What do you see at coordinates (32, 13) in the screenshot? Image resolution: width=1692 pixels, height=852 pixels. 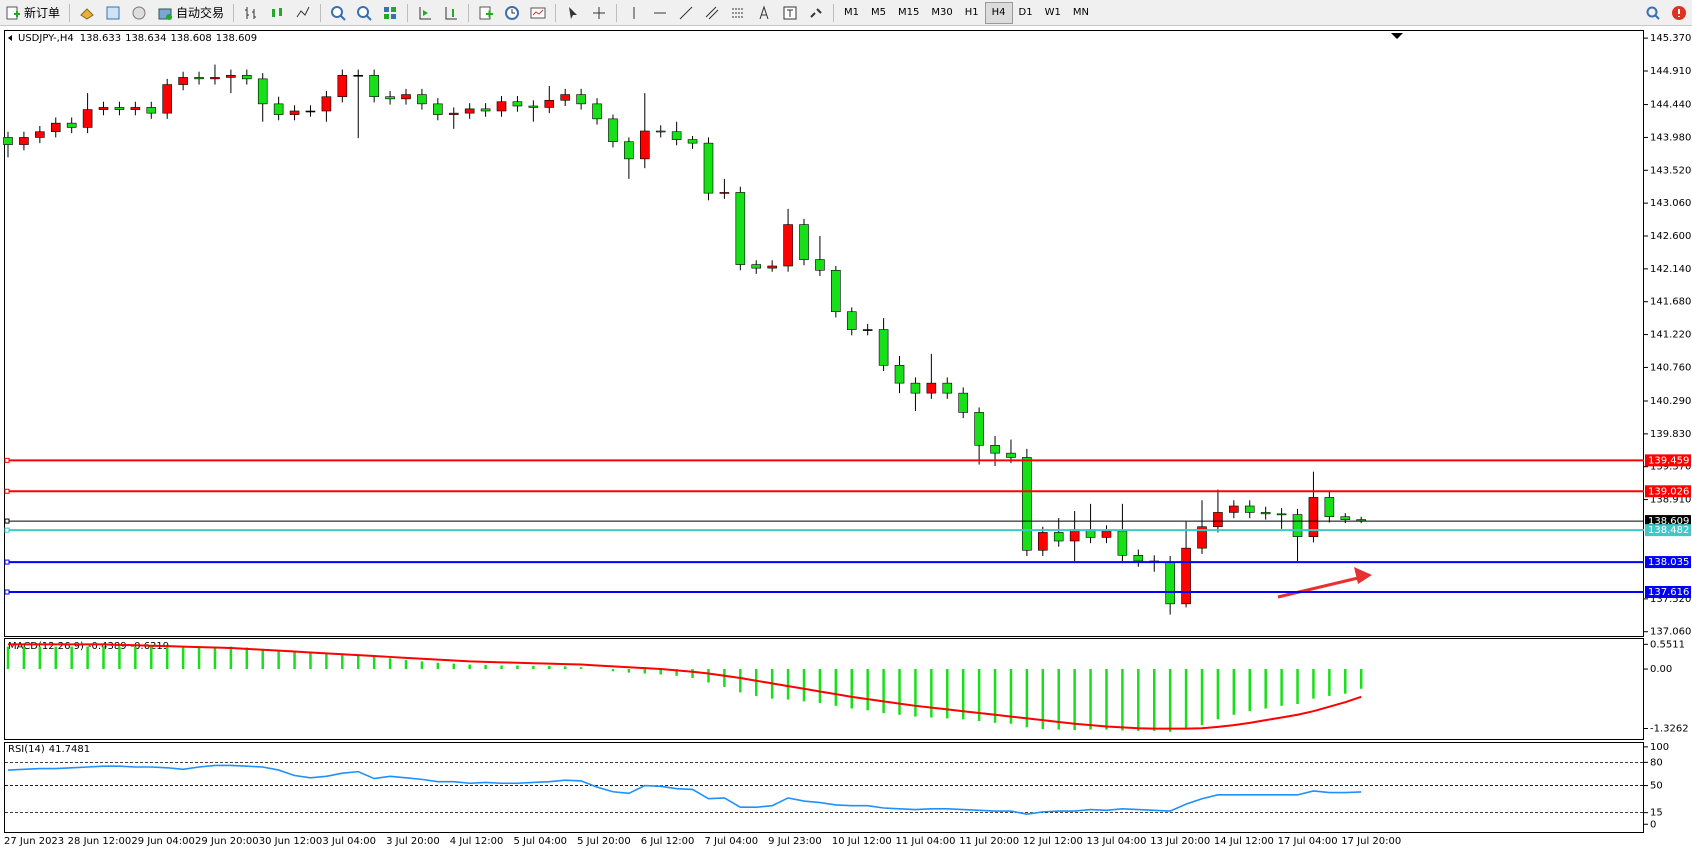 I see `new-order-button: 新订单` at bounding box center [32, 13].